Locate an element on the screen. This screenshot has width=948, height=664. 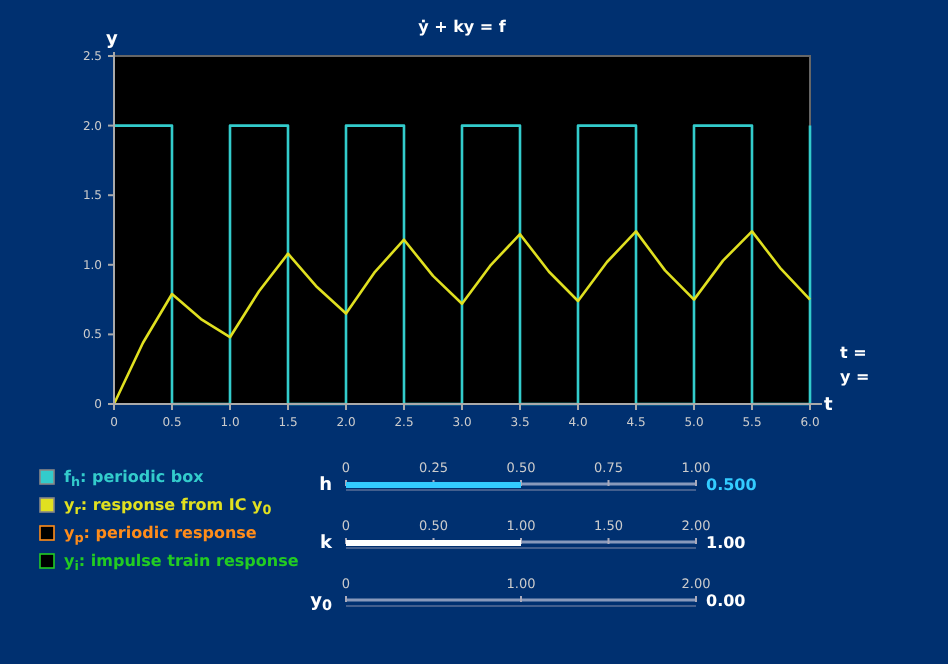
chart-title: ẏ + ky = f is located at coordinates (462, 27).